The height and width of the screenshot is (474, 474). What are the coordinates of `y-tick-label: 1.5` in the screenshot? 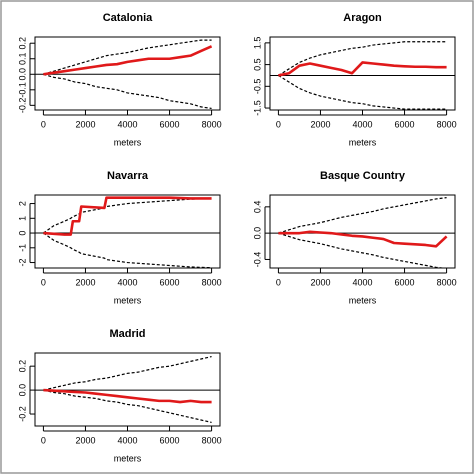 It's located at (257, 43).